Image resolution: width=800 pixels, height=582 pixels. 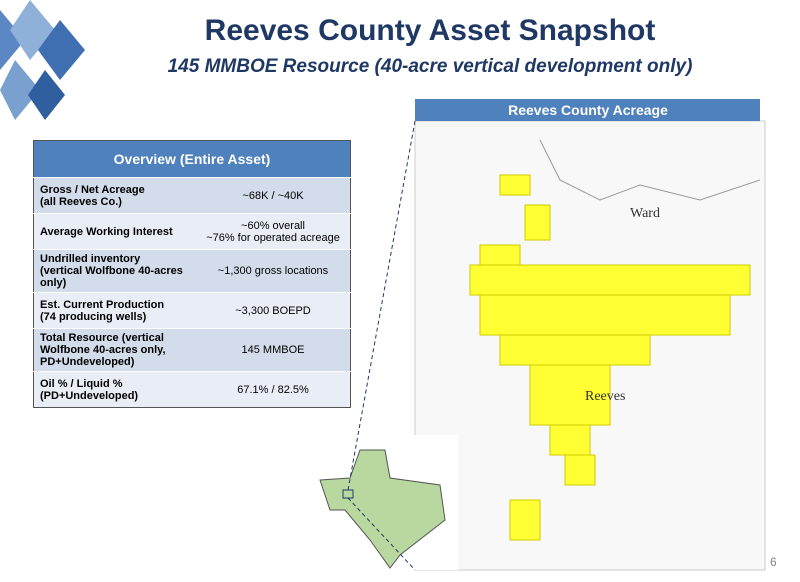 What do you see at coordinates (273, 231) in the screenshot?
I see `row-value: ~60% overall ~76% for operated acreage` at bounding box center [273, 231].